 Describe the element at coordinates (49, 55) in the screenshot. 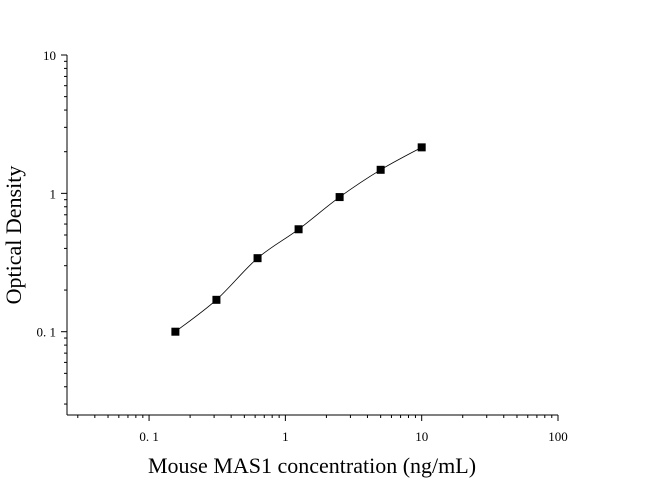

I see `y-tick-label: 10` at that location.